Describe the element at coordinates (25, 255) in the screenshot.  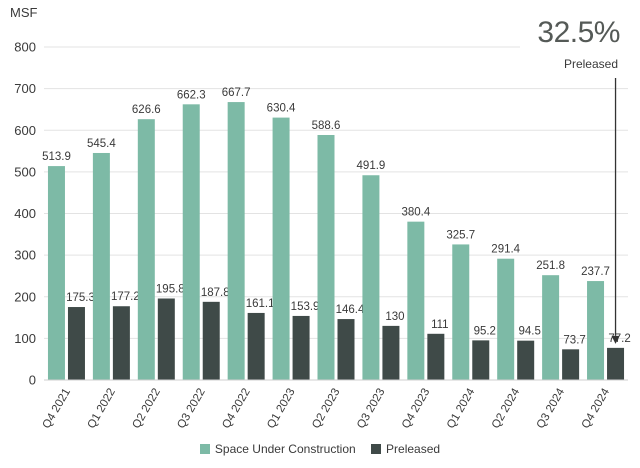
I see `y-tick-label: 300` at that location.